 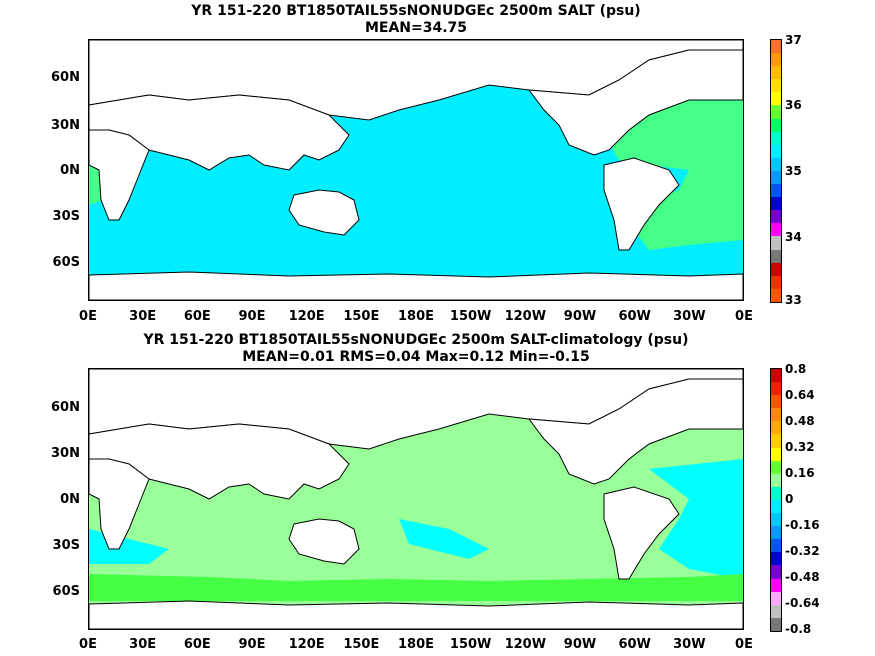 What do you see at coordinates (252, 644) in the screenshot?
I see `panel2-lon-label: 90E` at bounding box center [252, 644].